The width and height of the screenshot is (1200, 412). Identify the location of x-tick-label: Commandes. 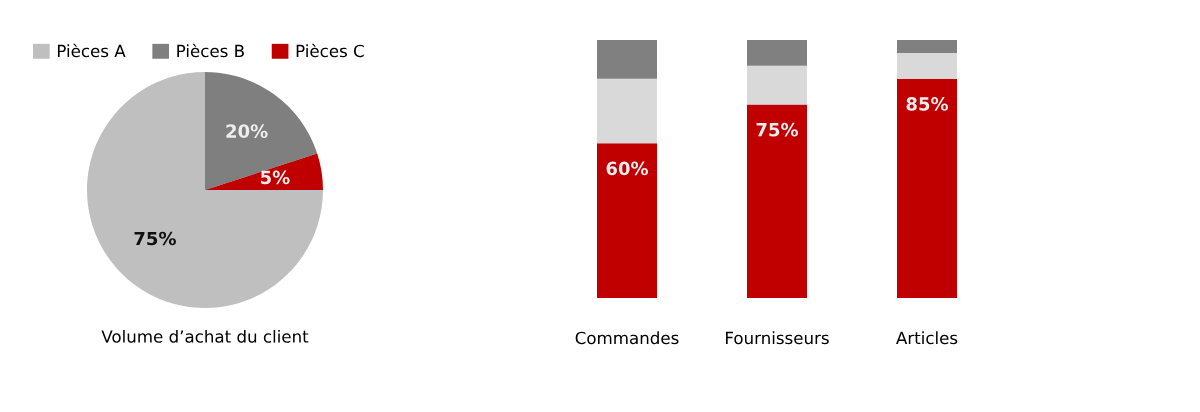
(627, 338).